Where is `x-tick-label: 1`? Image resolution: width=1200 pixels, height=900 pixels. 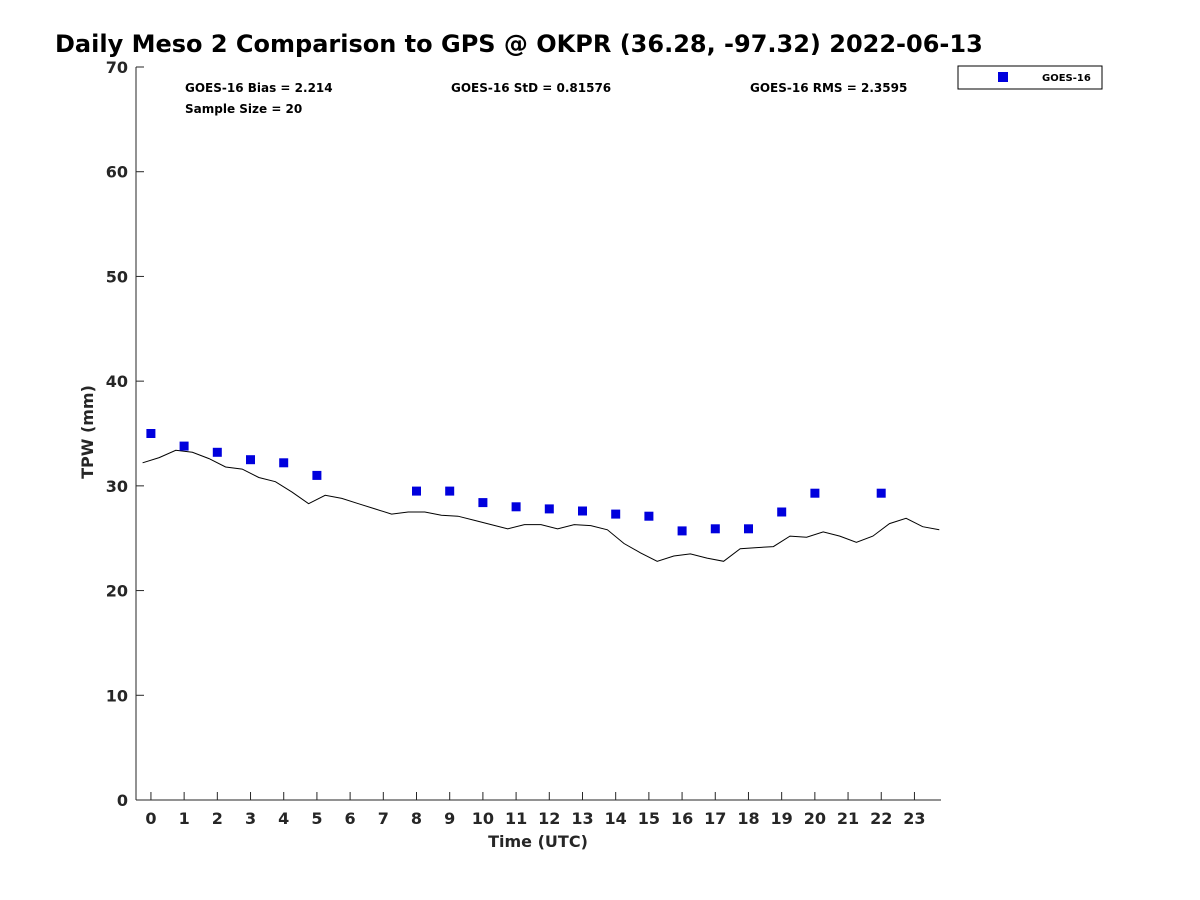 x-tick-label: 1 is located at coordinates (184, 818).